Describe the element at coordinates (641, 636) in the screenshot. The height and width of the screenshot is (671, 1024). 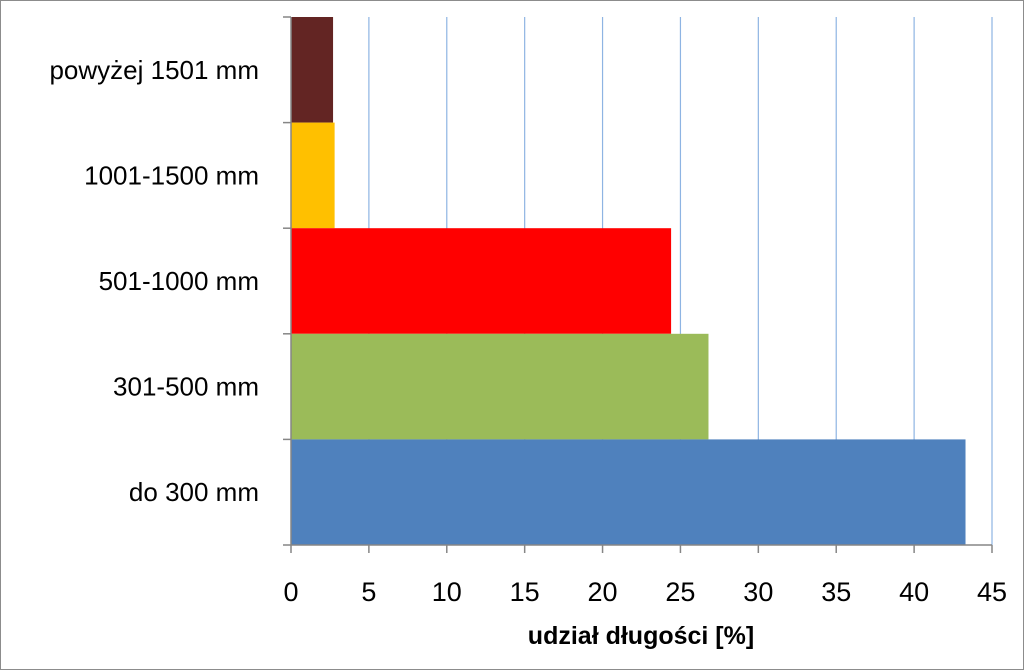
I see `x-axis-title: udział długości [%]` at that location.